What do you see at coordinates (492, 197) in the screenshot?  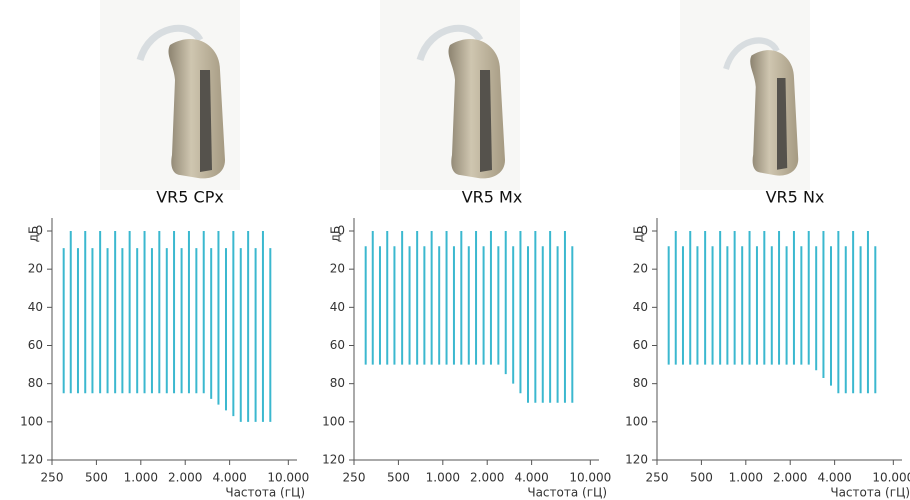 I see `chart-title: VR5 Mx` at bounding box center [492, 197].